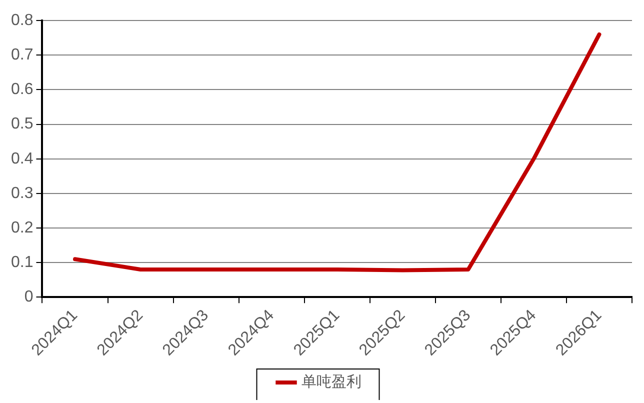 Image resolution: width=644 pixels, height=403 pixels. What do you see at coordinates (22, 89) in the screenshot?
I see `y-tick-label: 0.6` at bounding box center [22, 89].